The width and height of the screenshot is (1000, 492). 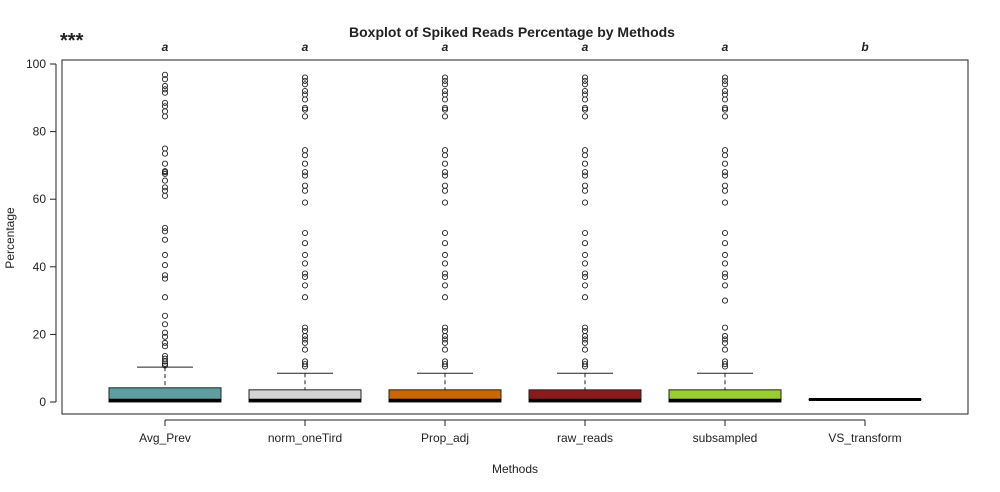 What do you see at coordinates (40, 334) in the screenshot?
I see `y-tick-label: 20` at bounding box center [40, 334].